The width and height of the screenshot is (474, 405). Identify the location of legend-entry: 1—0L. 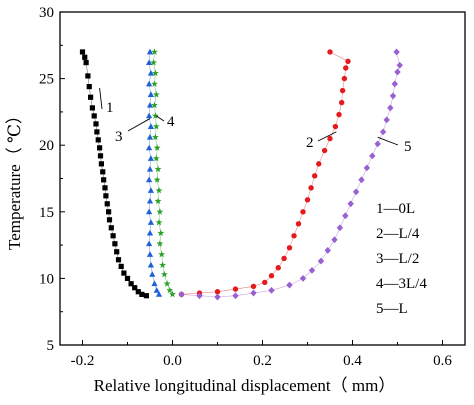
(395, 209).